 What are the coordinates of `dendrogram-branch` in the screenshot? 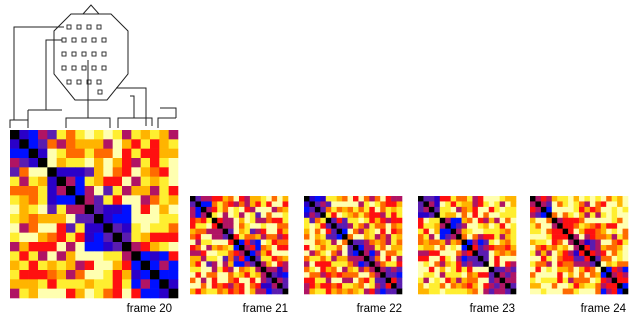 It's located at (131, 106).